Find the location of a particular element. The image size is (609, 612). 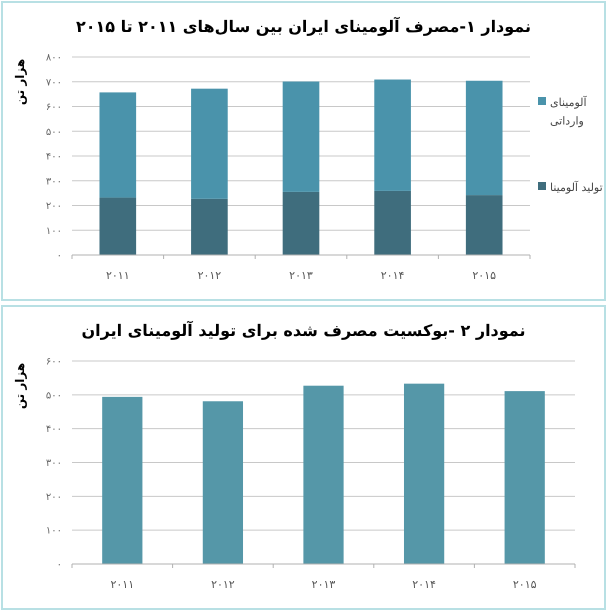

y-tick-label: ۸۰۰ is located at coordinates (54, 58).